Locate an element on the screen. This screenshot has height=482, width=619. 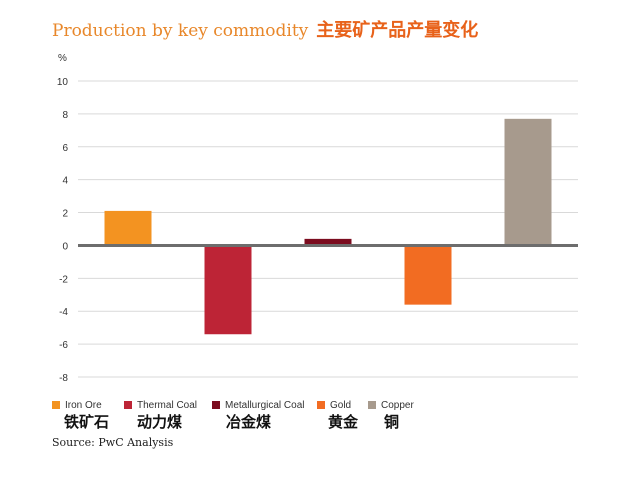
y-tick-label: -6 is located at coordinates (63, 345).